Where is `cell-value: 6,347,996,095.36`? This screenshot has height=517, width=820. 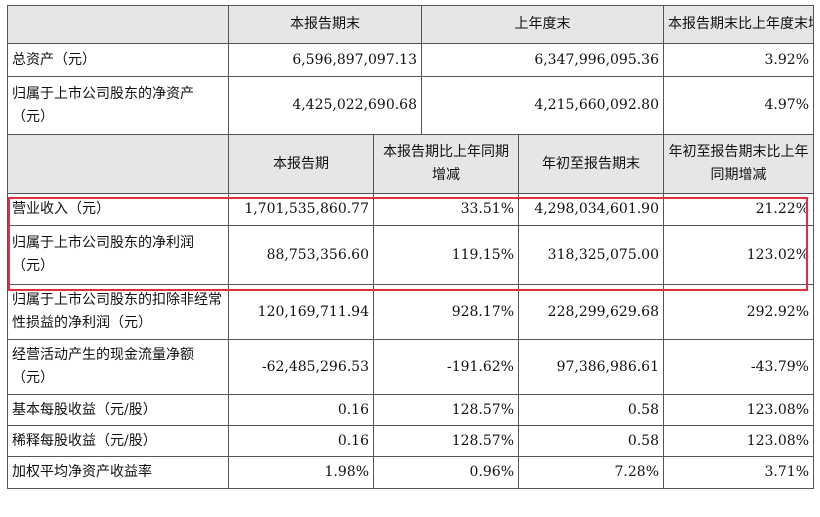
cell-value: 6,347,996,095.36 is located at coordinates (542, 60).